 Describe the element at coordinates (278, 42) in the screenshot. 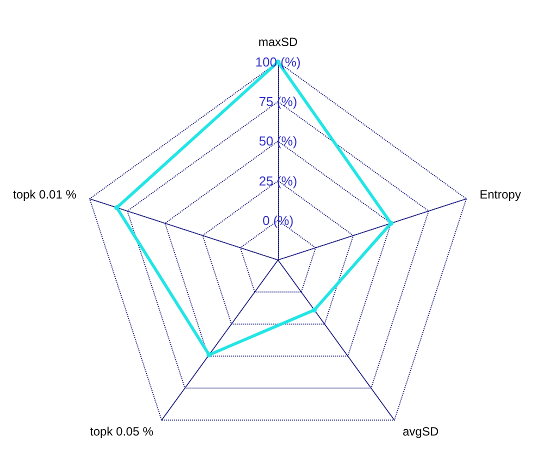

I see `spoke-label: maxSD` at that location.